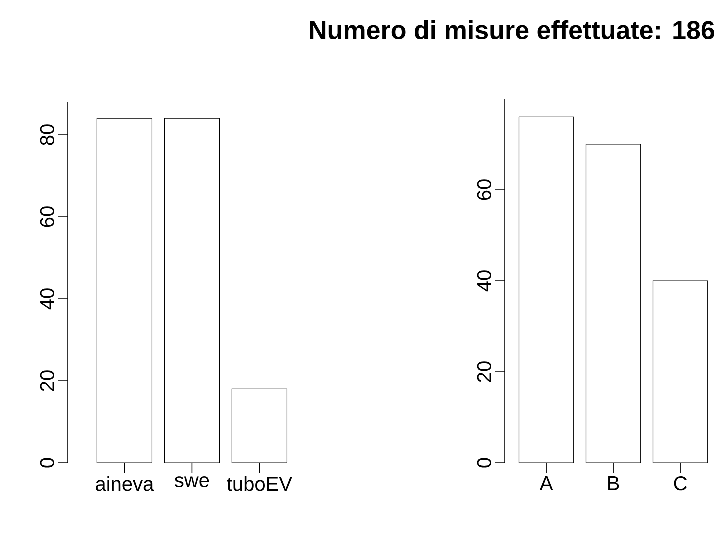 The width and height of the screenshot is (723, 542). I want to click on x-tick-label: C, so click(680, 483).